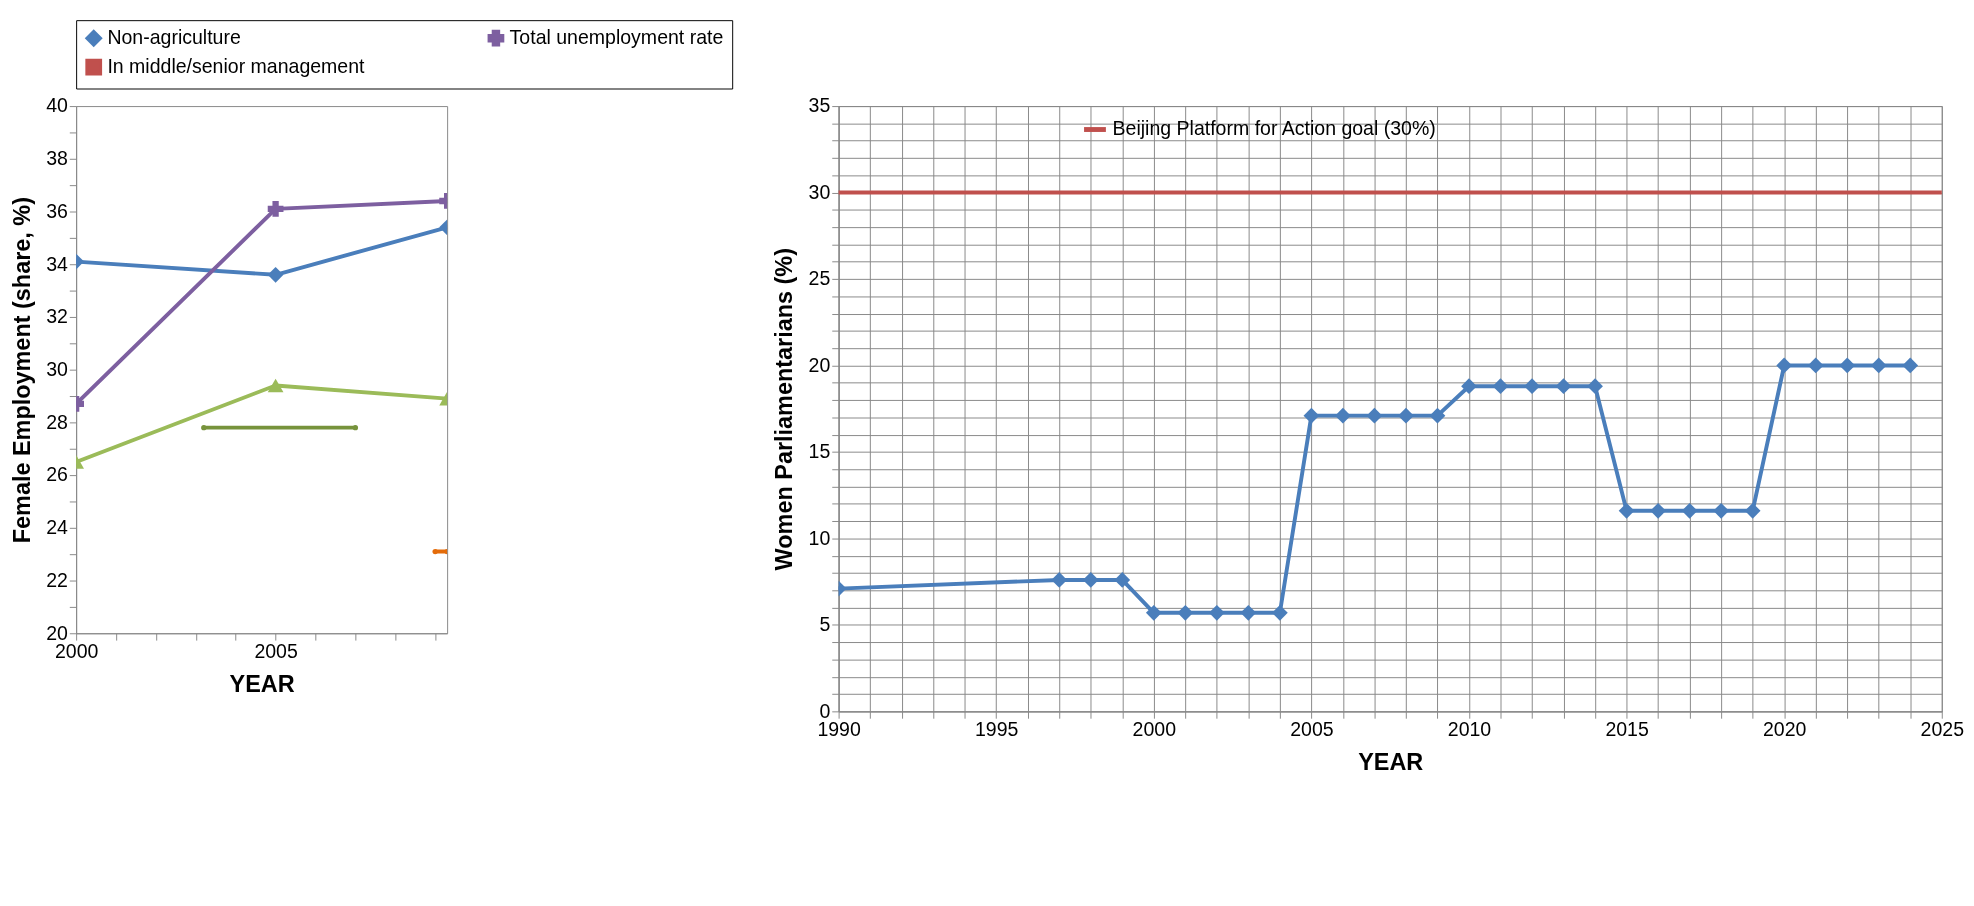 This screenshot has width=1974, height=906. I want to click on x-tick-label: 2000, so click(1154, 729).